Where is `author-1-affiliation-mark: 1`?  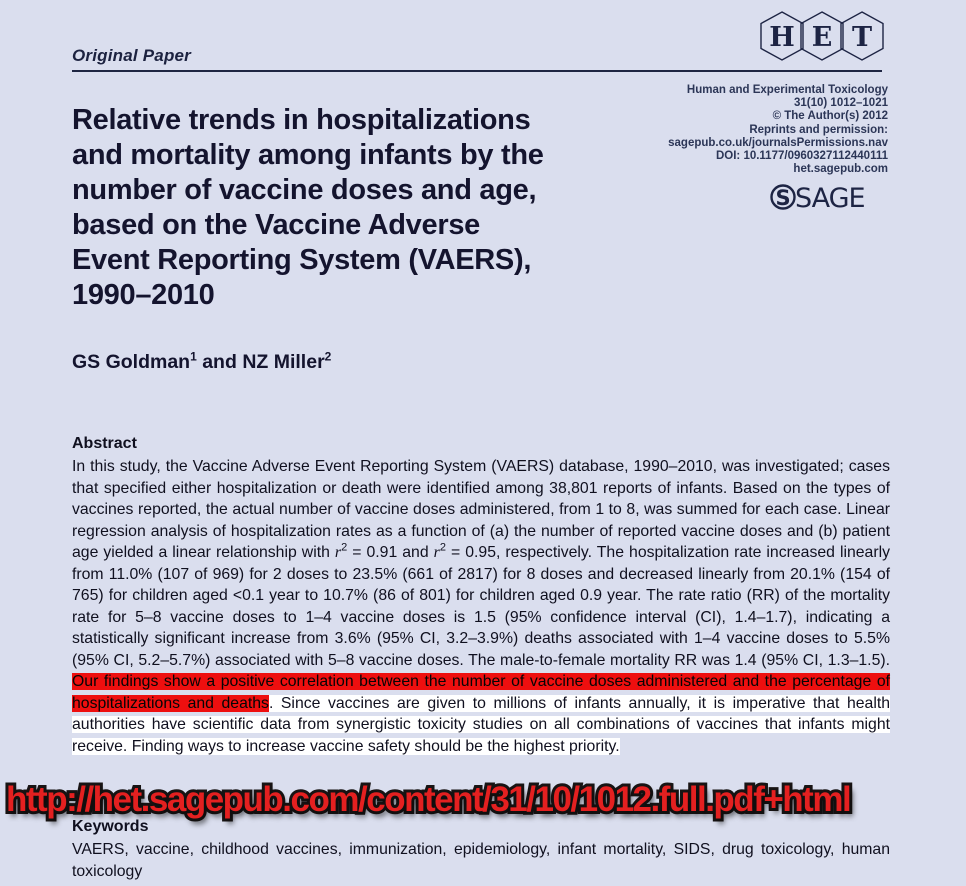
author-1-affiliation-mark: 1 is located at coordinates (193, 356).